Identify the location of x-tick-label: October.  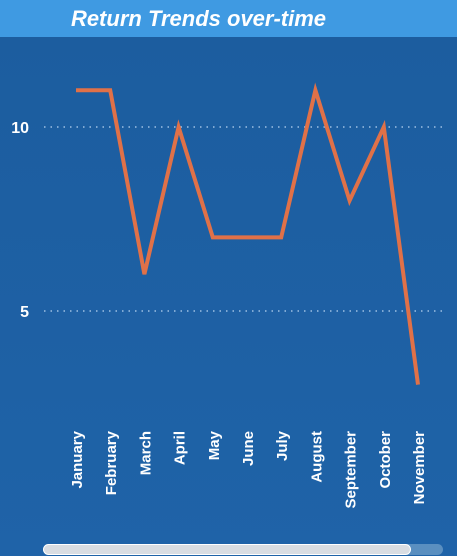
(385, 460).